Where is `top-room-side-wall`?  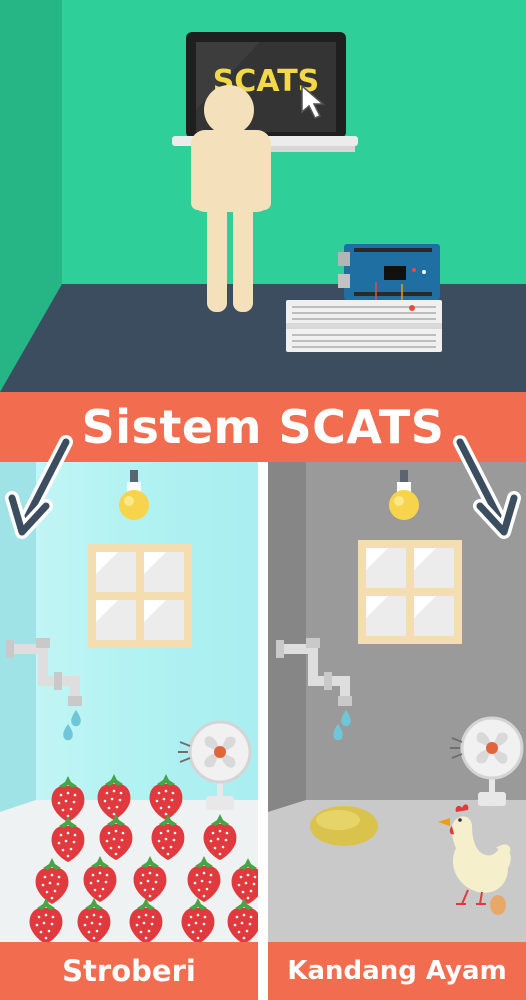
top-room-side-wall is located at coordinates (31, 196).